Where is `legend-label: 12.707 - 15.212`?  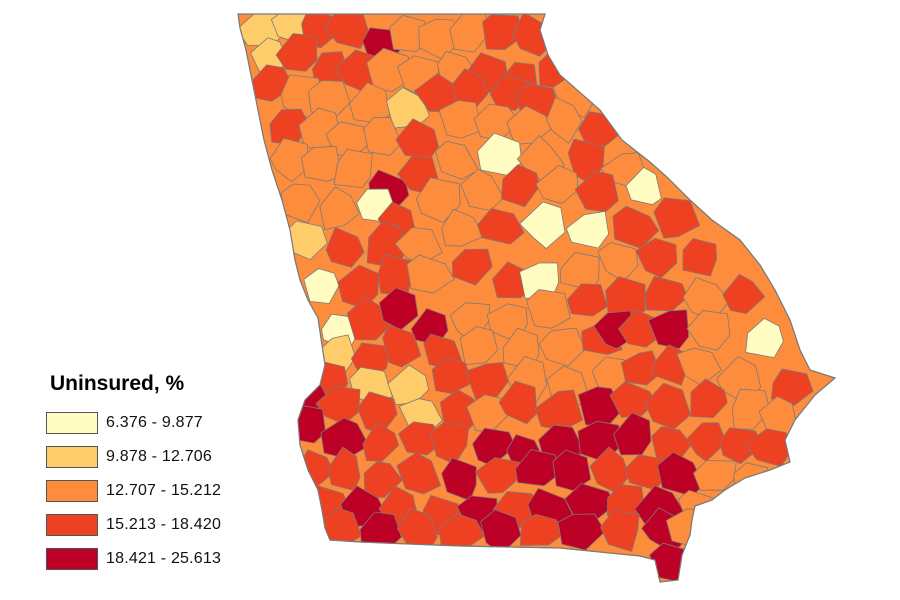 legend-label: 12.707 - 15.212 is located at coordinates (164, 490).